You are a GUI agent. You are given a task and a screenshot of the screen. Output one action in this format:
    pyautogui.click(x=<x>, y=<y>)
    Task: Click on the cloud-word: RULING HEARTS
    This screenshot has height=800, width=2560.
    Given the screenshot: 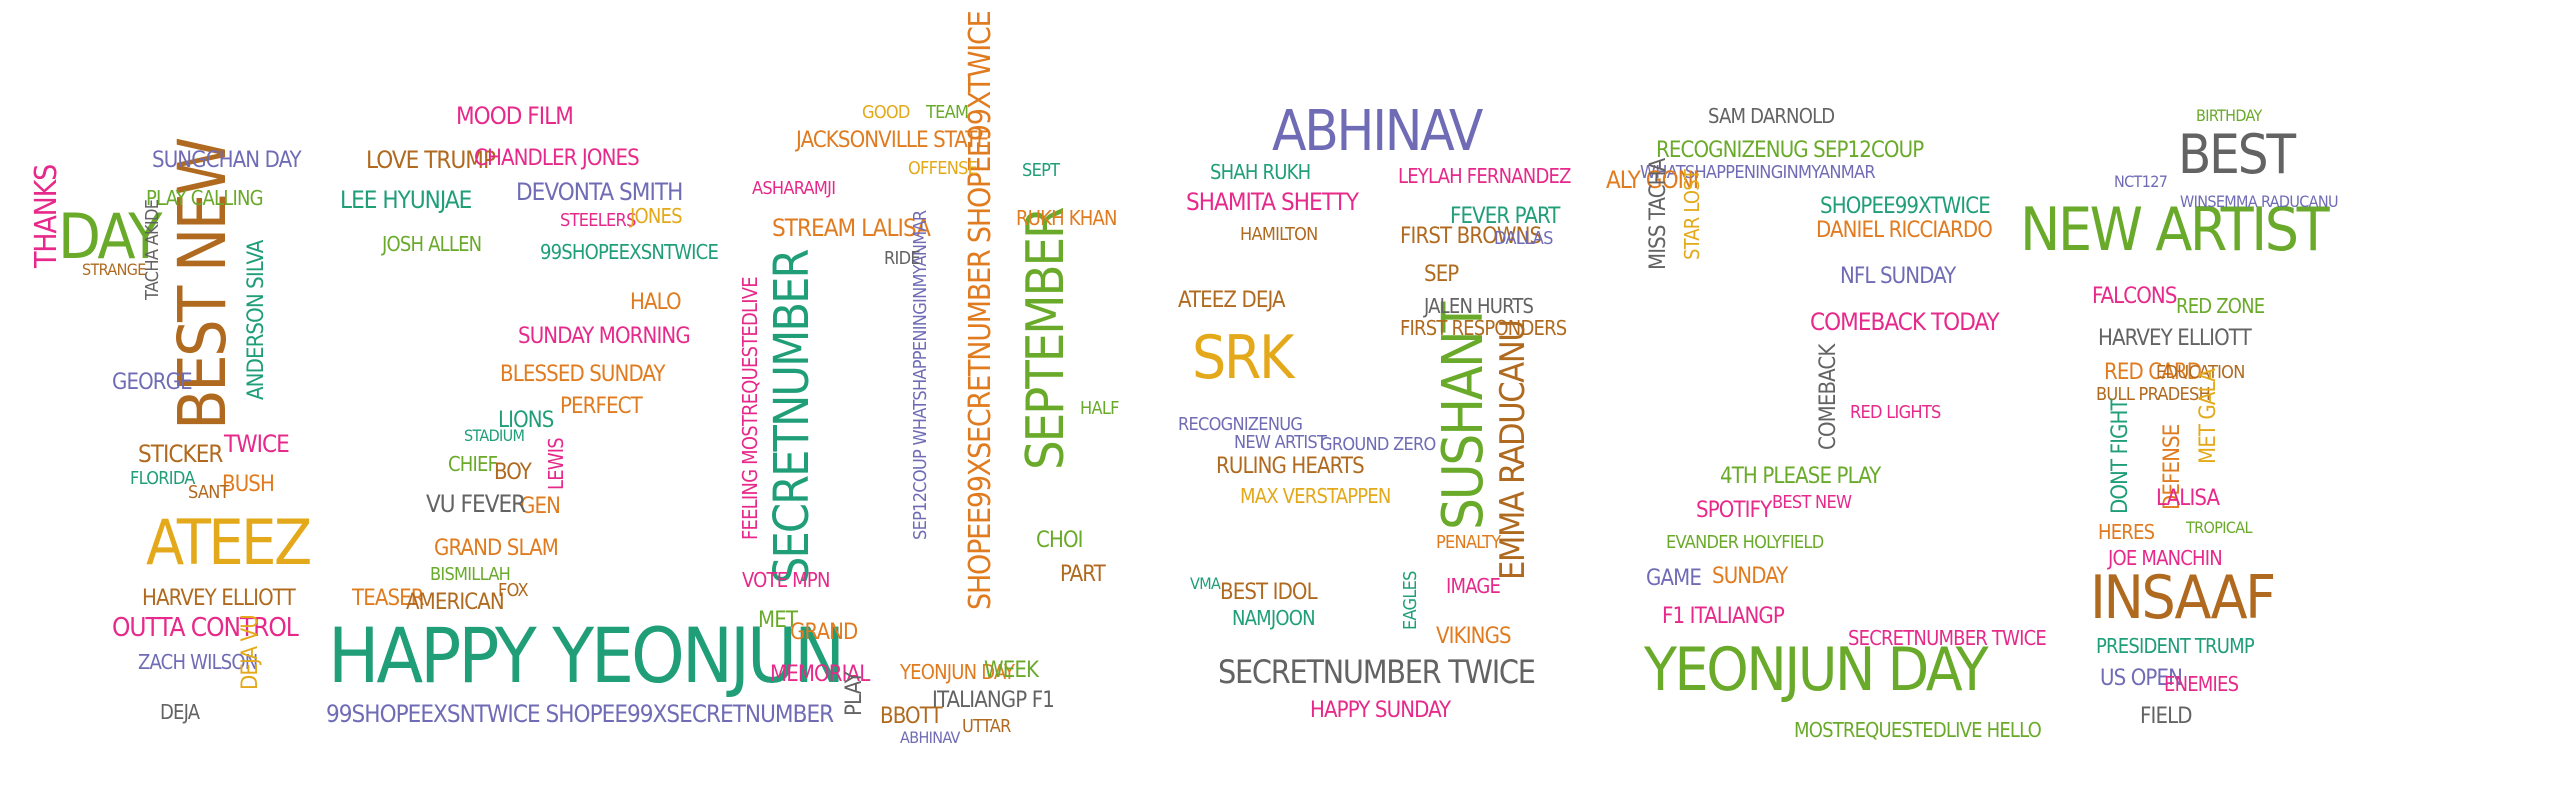 What is the action you would take?
    pyautogui.click(x=1290, y=466)
    